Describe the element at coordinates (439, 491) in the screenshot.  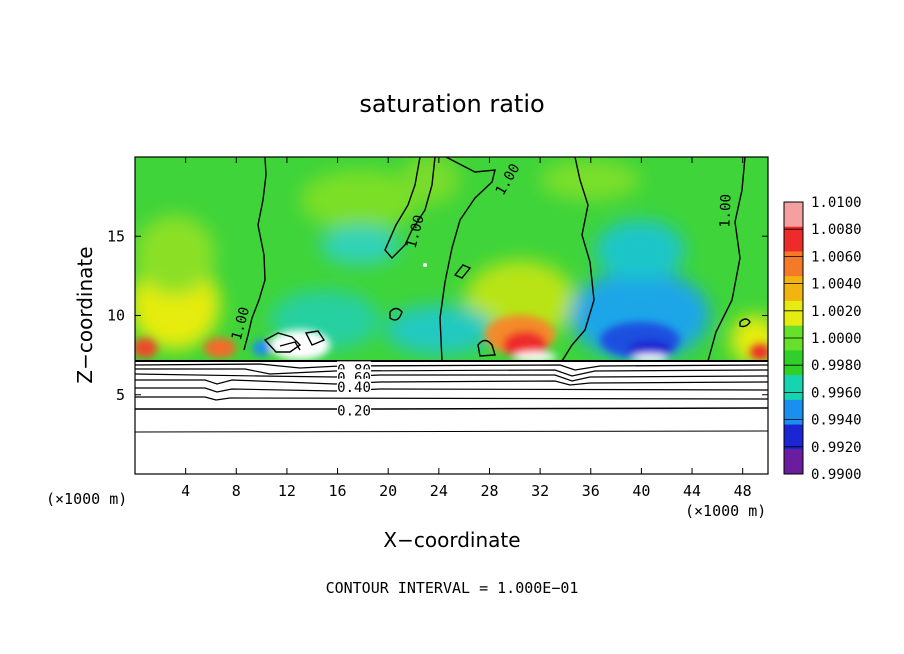
I see `x-tick-label: 24` at that location.